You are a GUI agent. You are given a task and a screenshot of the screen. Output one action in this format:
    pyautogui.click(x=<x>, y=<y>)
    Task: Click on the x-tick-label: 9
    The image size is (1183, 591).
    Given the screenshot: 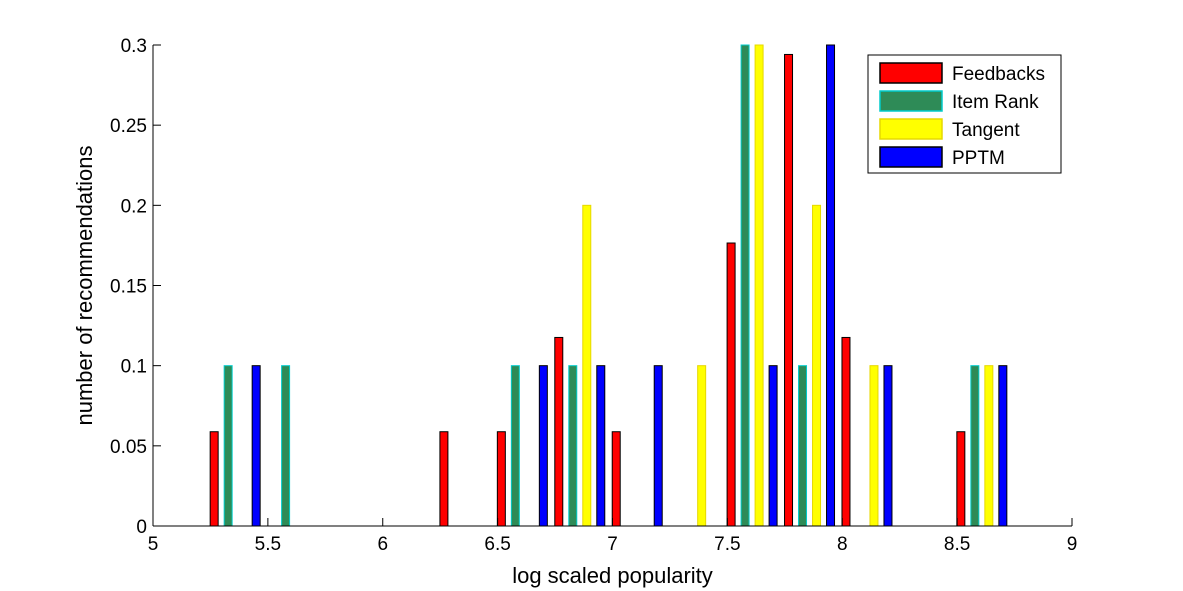 What is the action you would take?
    pyautogui.click(x=1072, y=544)
    